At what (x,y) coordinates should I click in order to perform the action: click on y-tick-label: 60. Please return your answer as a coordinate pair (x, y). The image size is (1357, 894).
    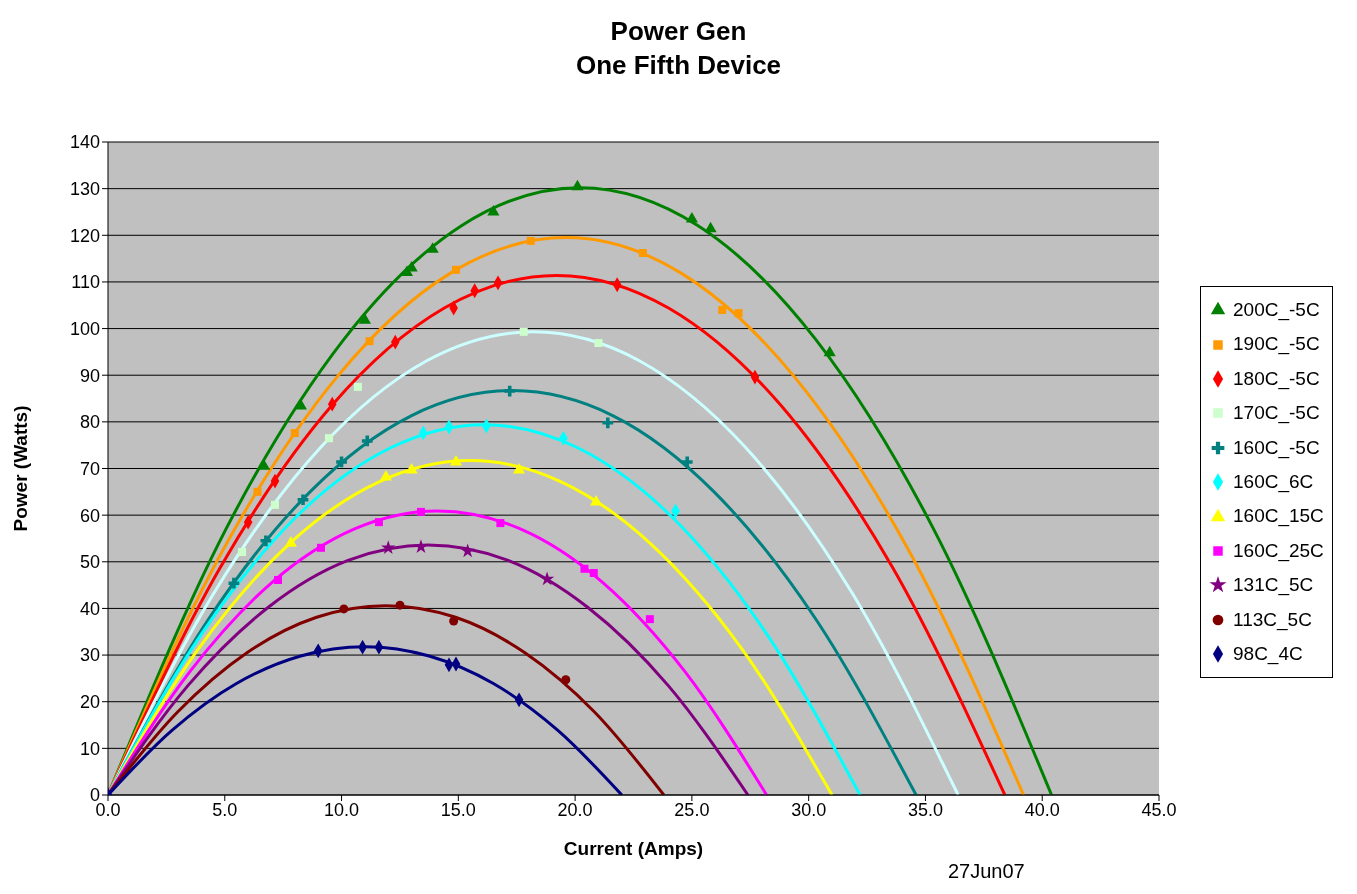
    Looking at the image, I should click on (89, 515).